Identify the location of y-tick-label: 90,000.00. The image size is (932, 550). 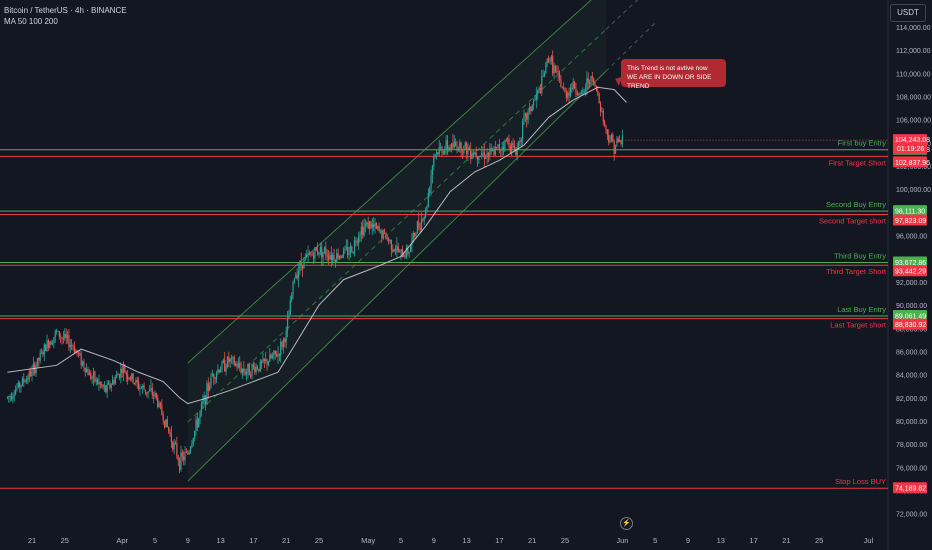
(911, 306).